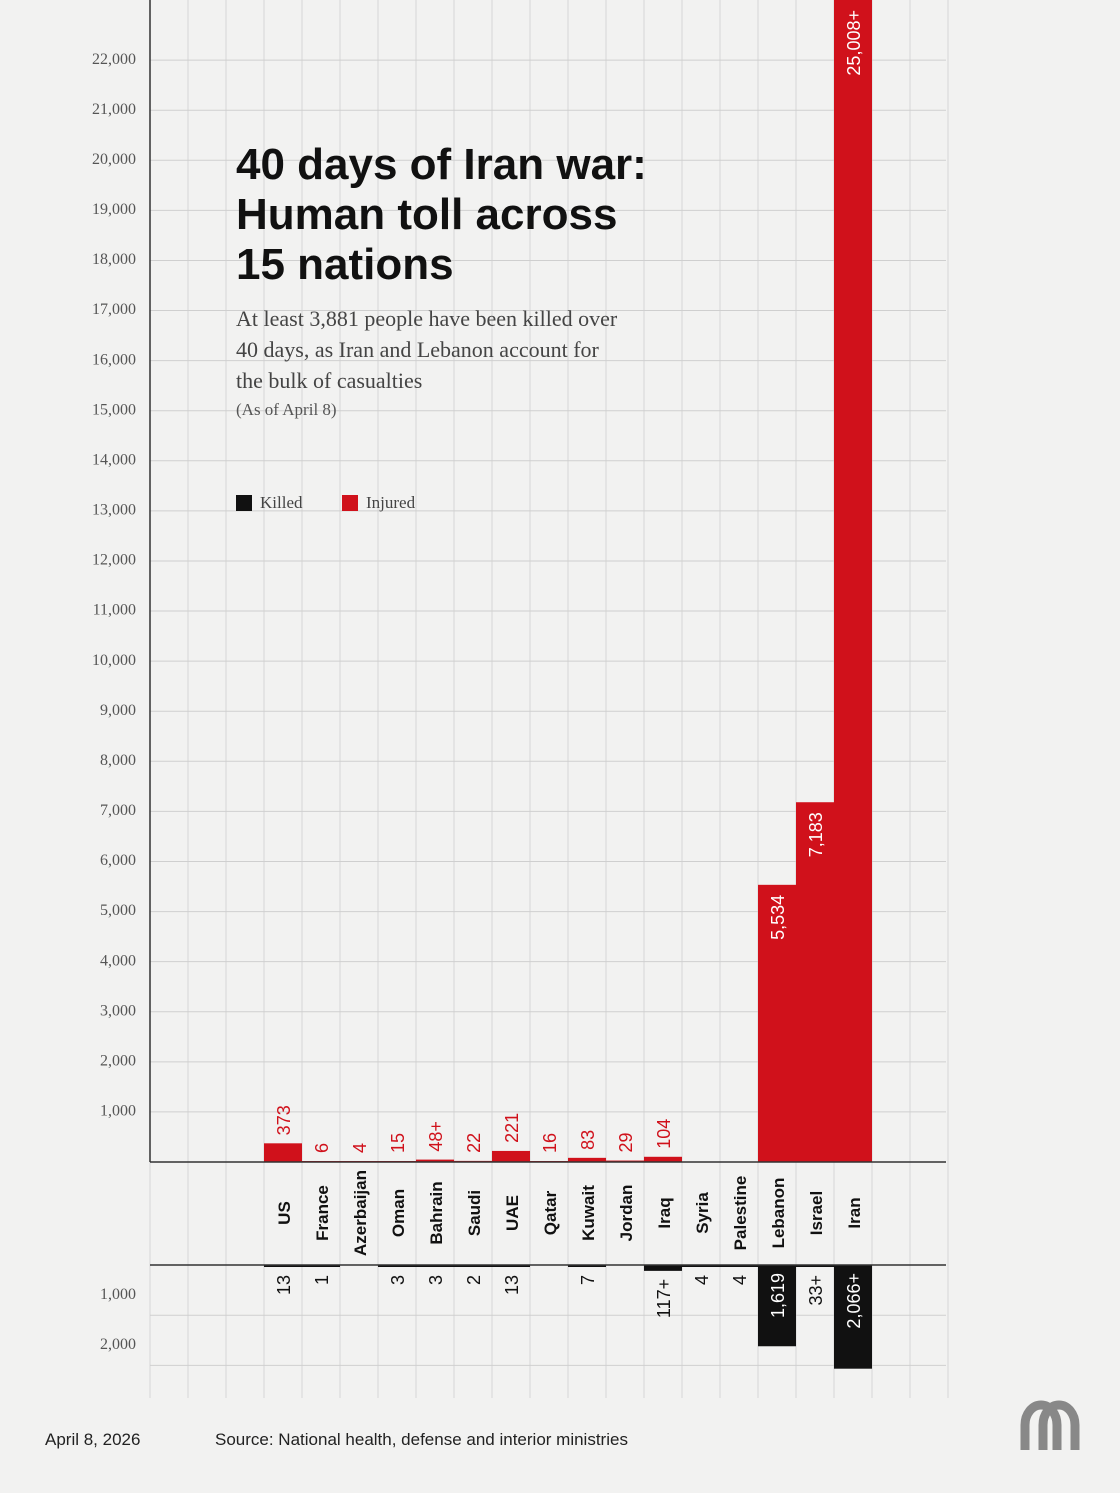 Image resolution: width=1120 pixels, height=1493 pixels. Describe the element at coordinates (114, 209) in the screenshot. I see `y-tick-label: 19,000` at that location.